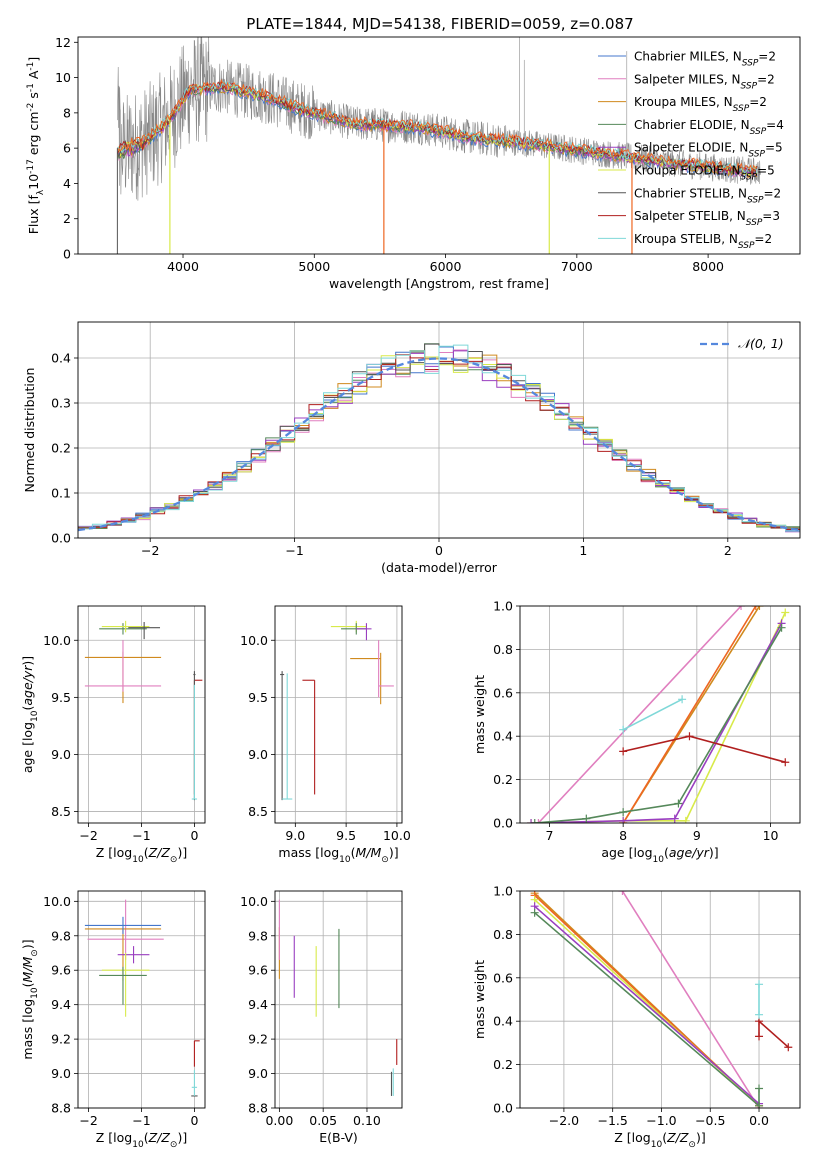  What do you see at coordinates (338, 855) in the screenshot?
I see `x-axis-label: mass [log10(M/M⊙)]` at bounding box center [338, 855].